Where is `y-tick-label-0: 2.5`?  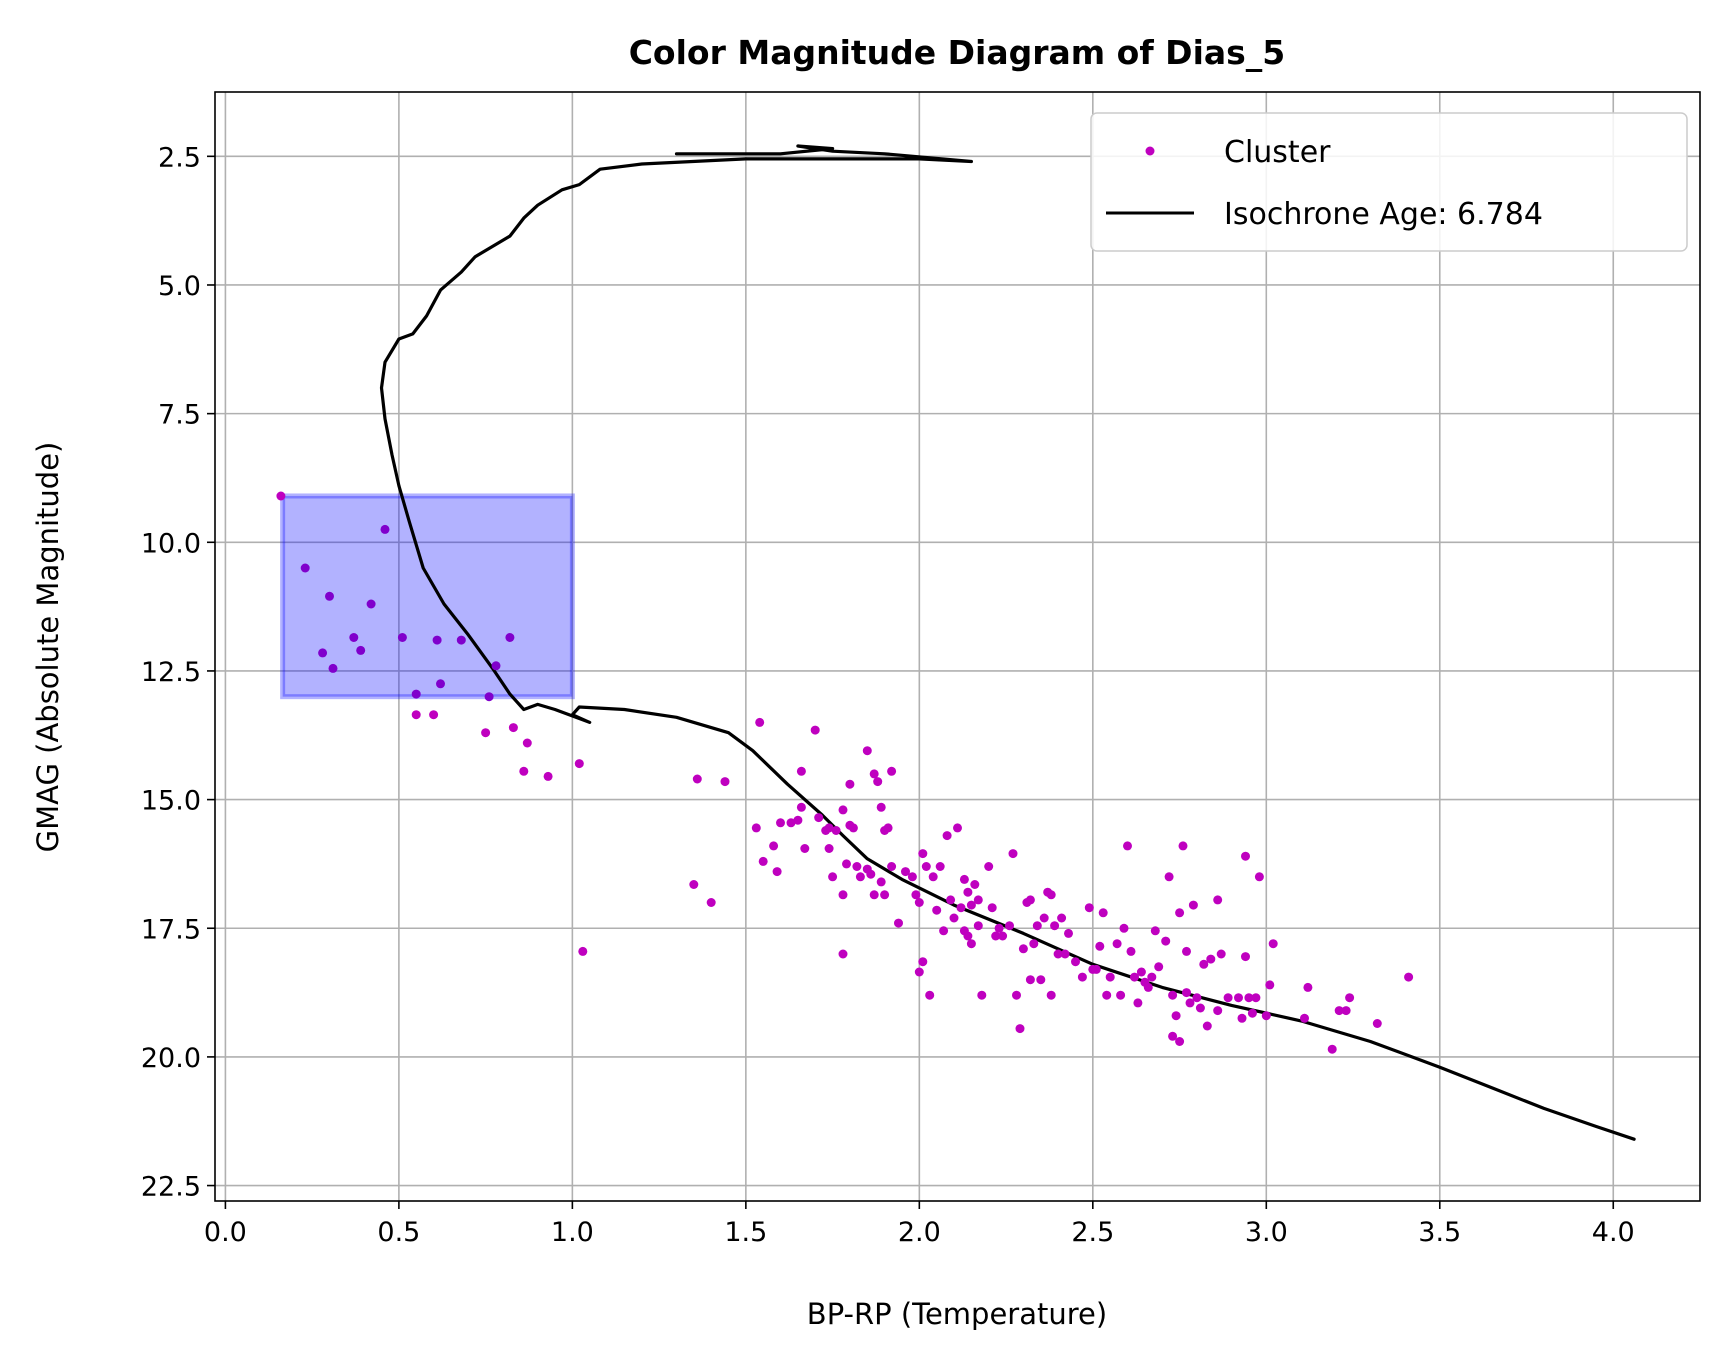
y-tick-label-0: 2.5 is located at coordinates (179, 157).